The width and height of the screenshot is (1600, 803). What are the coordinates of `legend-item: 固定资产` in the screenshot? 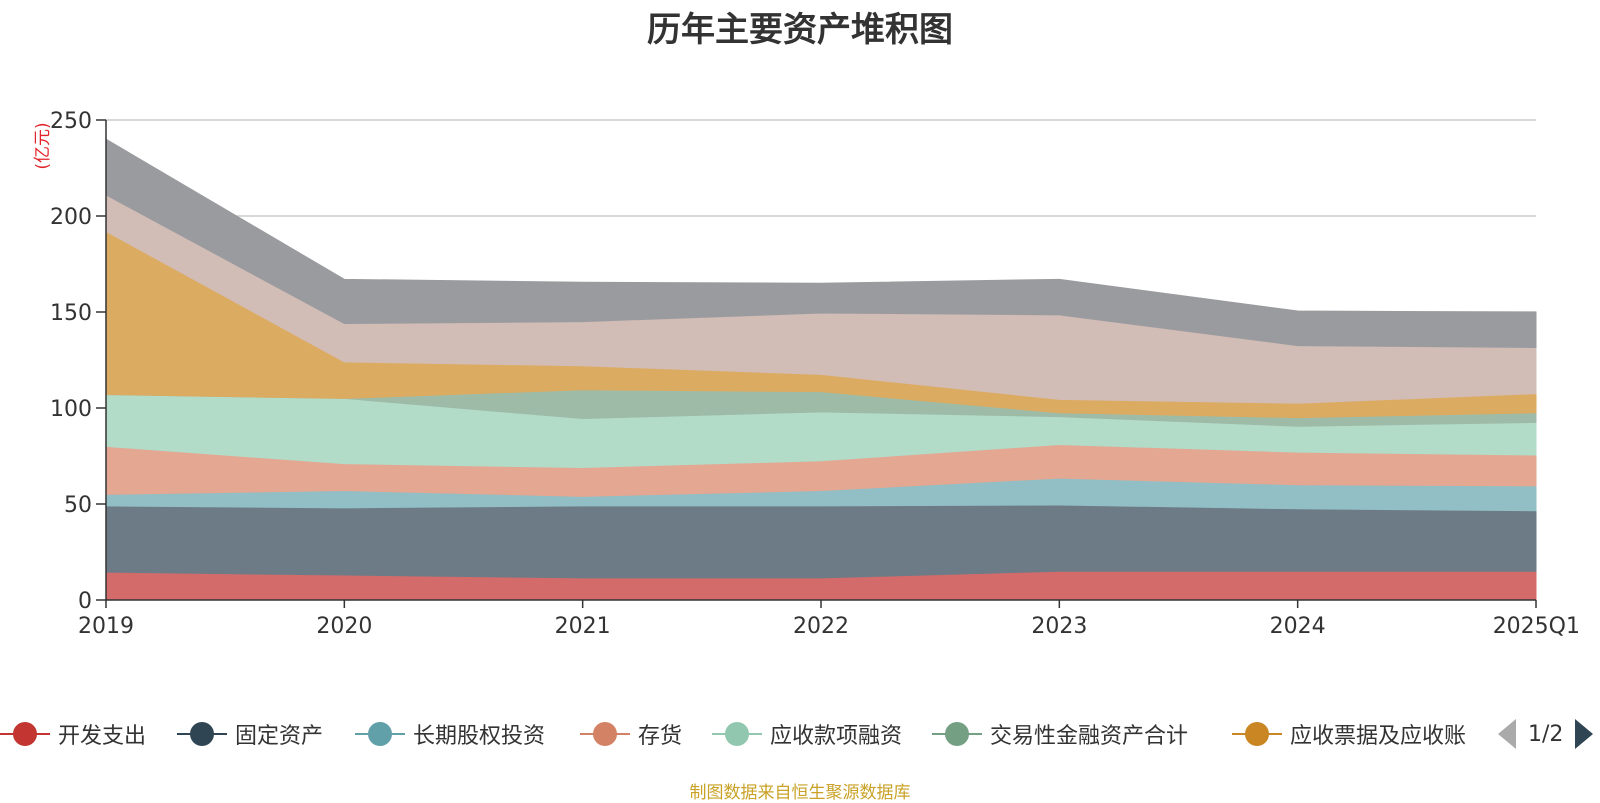 It's located at (250, 734).